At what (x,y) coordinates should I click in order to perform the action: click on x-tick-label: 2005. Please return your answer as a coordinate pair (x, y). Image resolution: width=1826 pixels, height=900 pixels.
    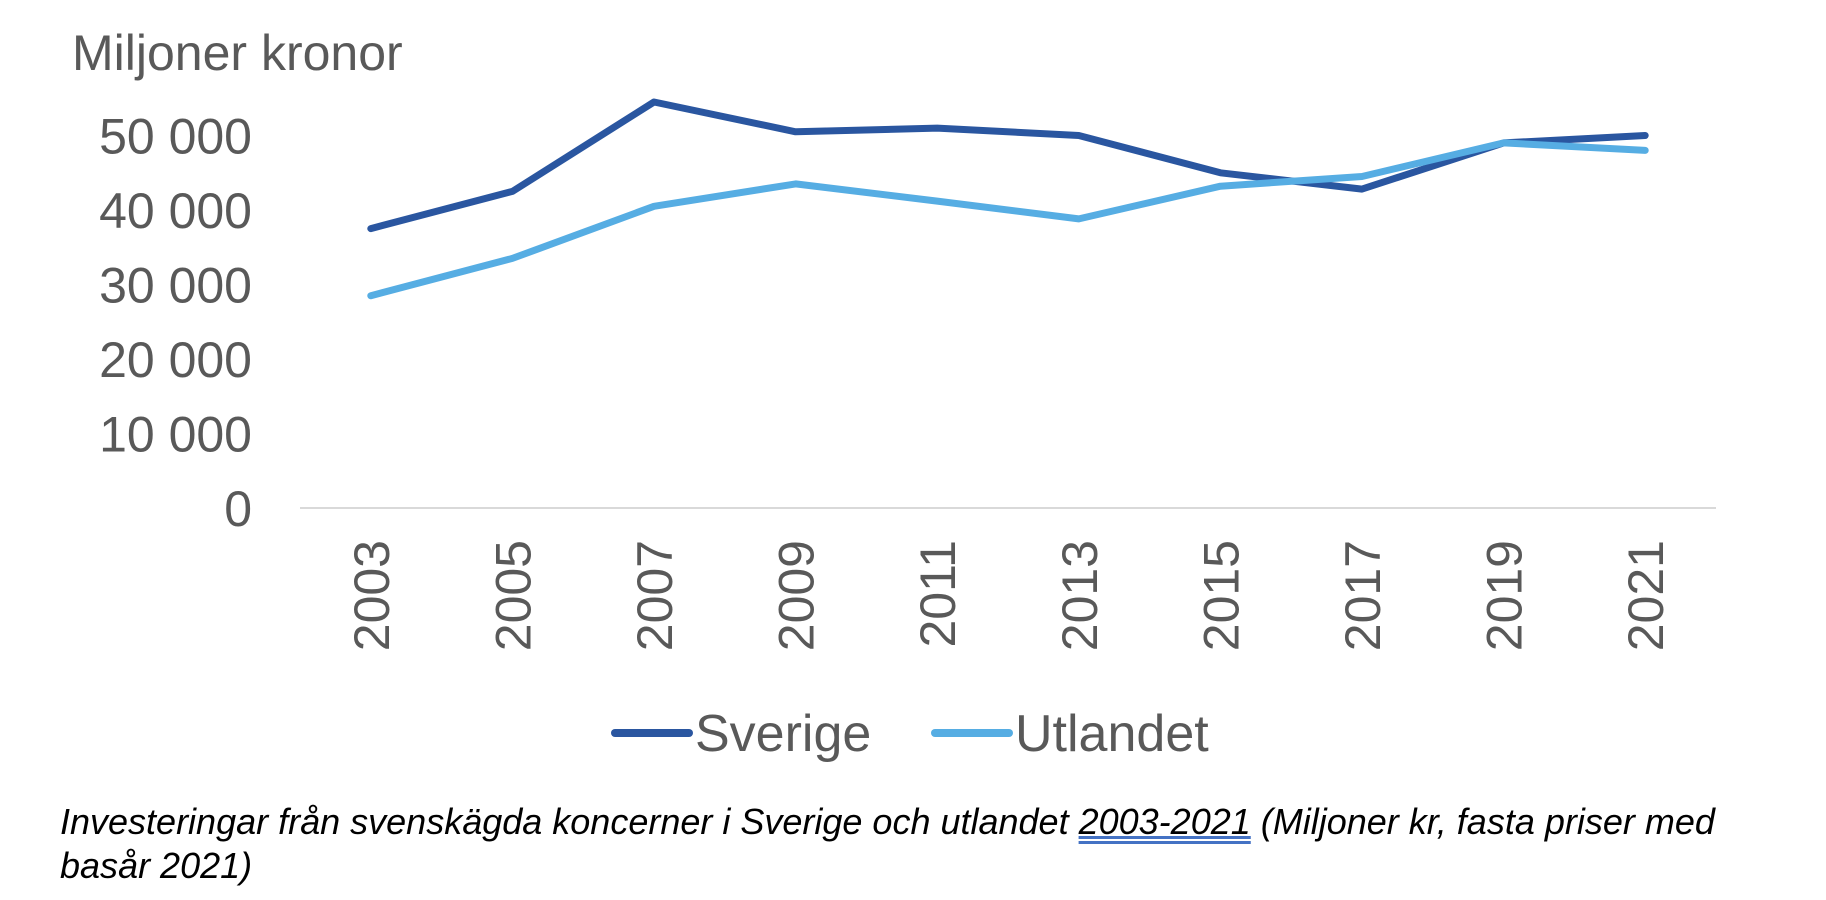
    Looking at the image, I should click on (513, 595).